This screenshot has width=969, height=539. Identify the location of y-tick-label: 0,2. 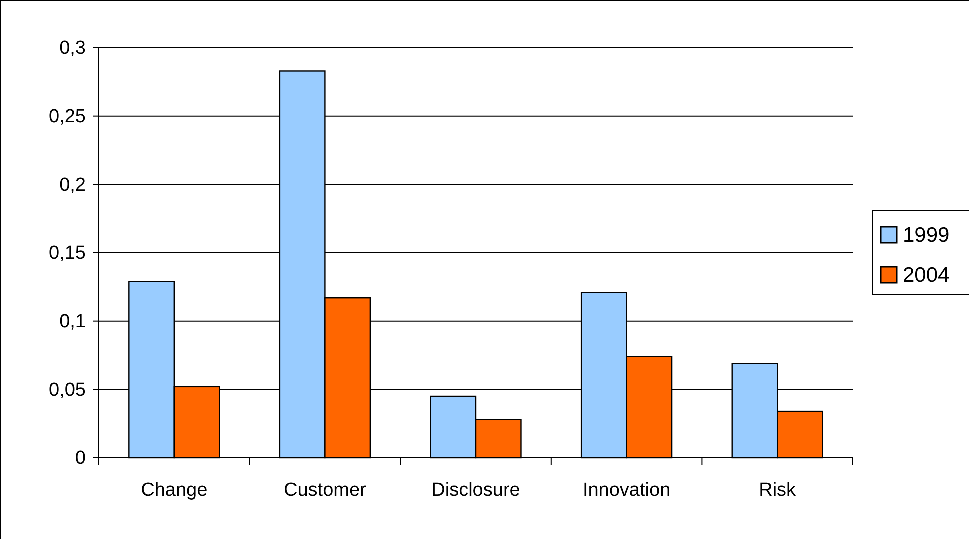
(73, 185).